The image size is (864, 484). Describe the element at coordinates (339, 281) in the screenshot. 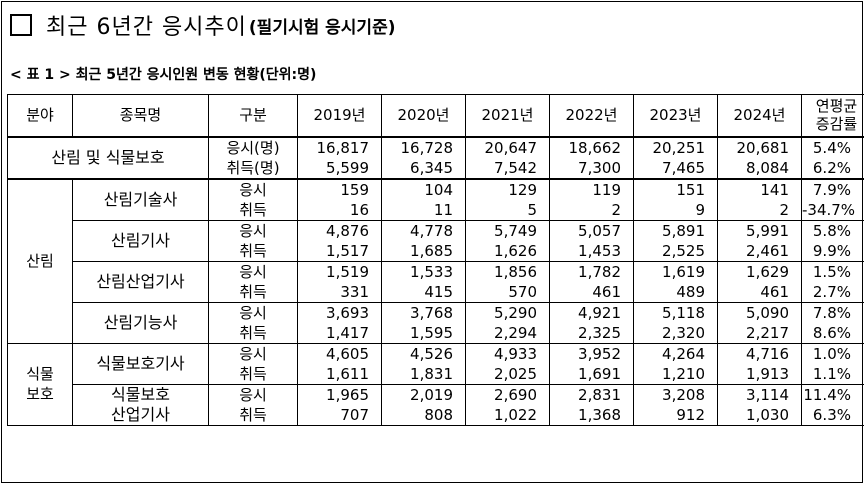

I see `value-cell: 1,519 331` at that location.